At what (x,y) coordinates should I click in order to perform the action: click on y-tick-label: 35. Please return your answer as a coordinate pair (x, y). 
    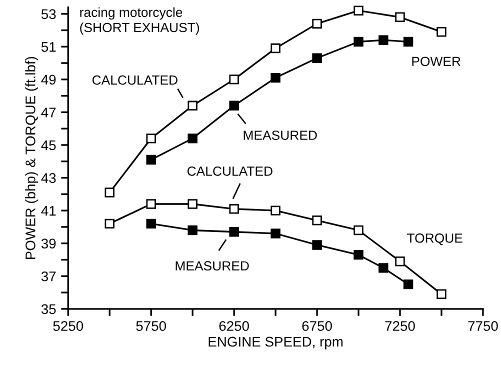
    Looking at the image, I should click on (48, 309).